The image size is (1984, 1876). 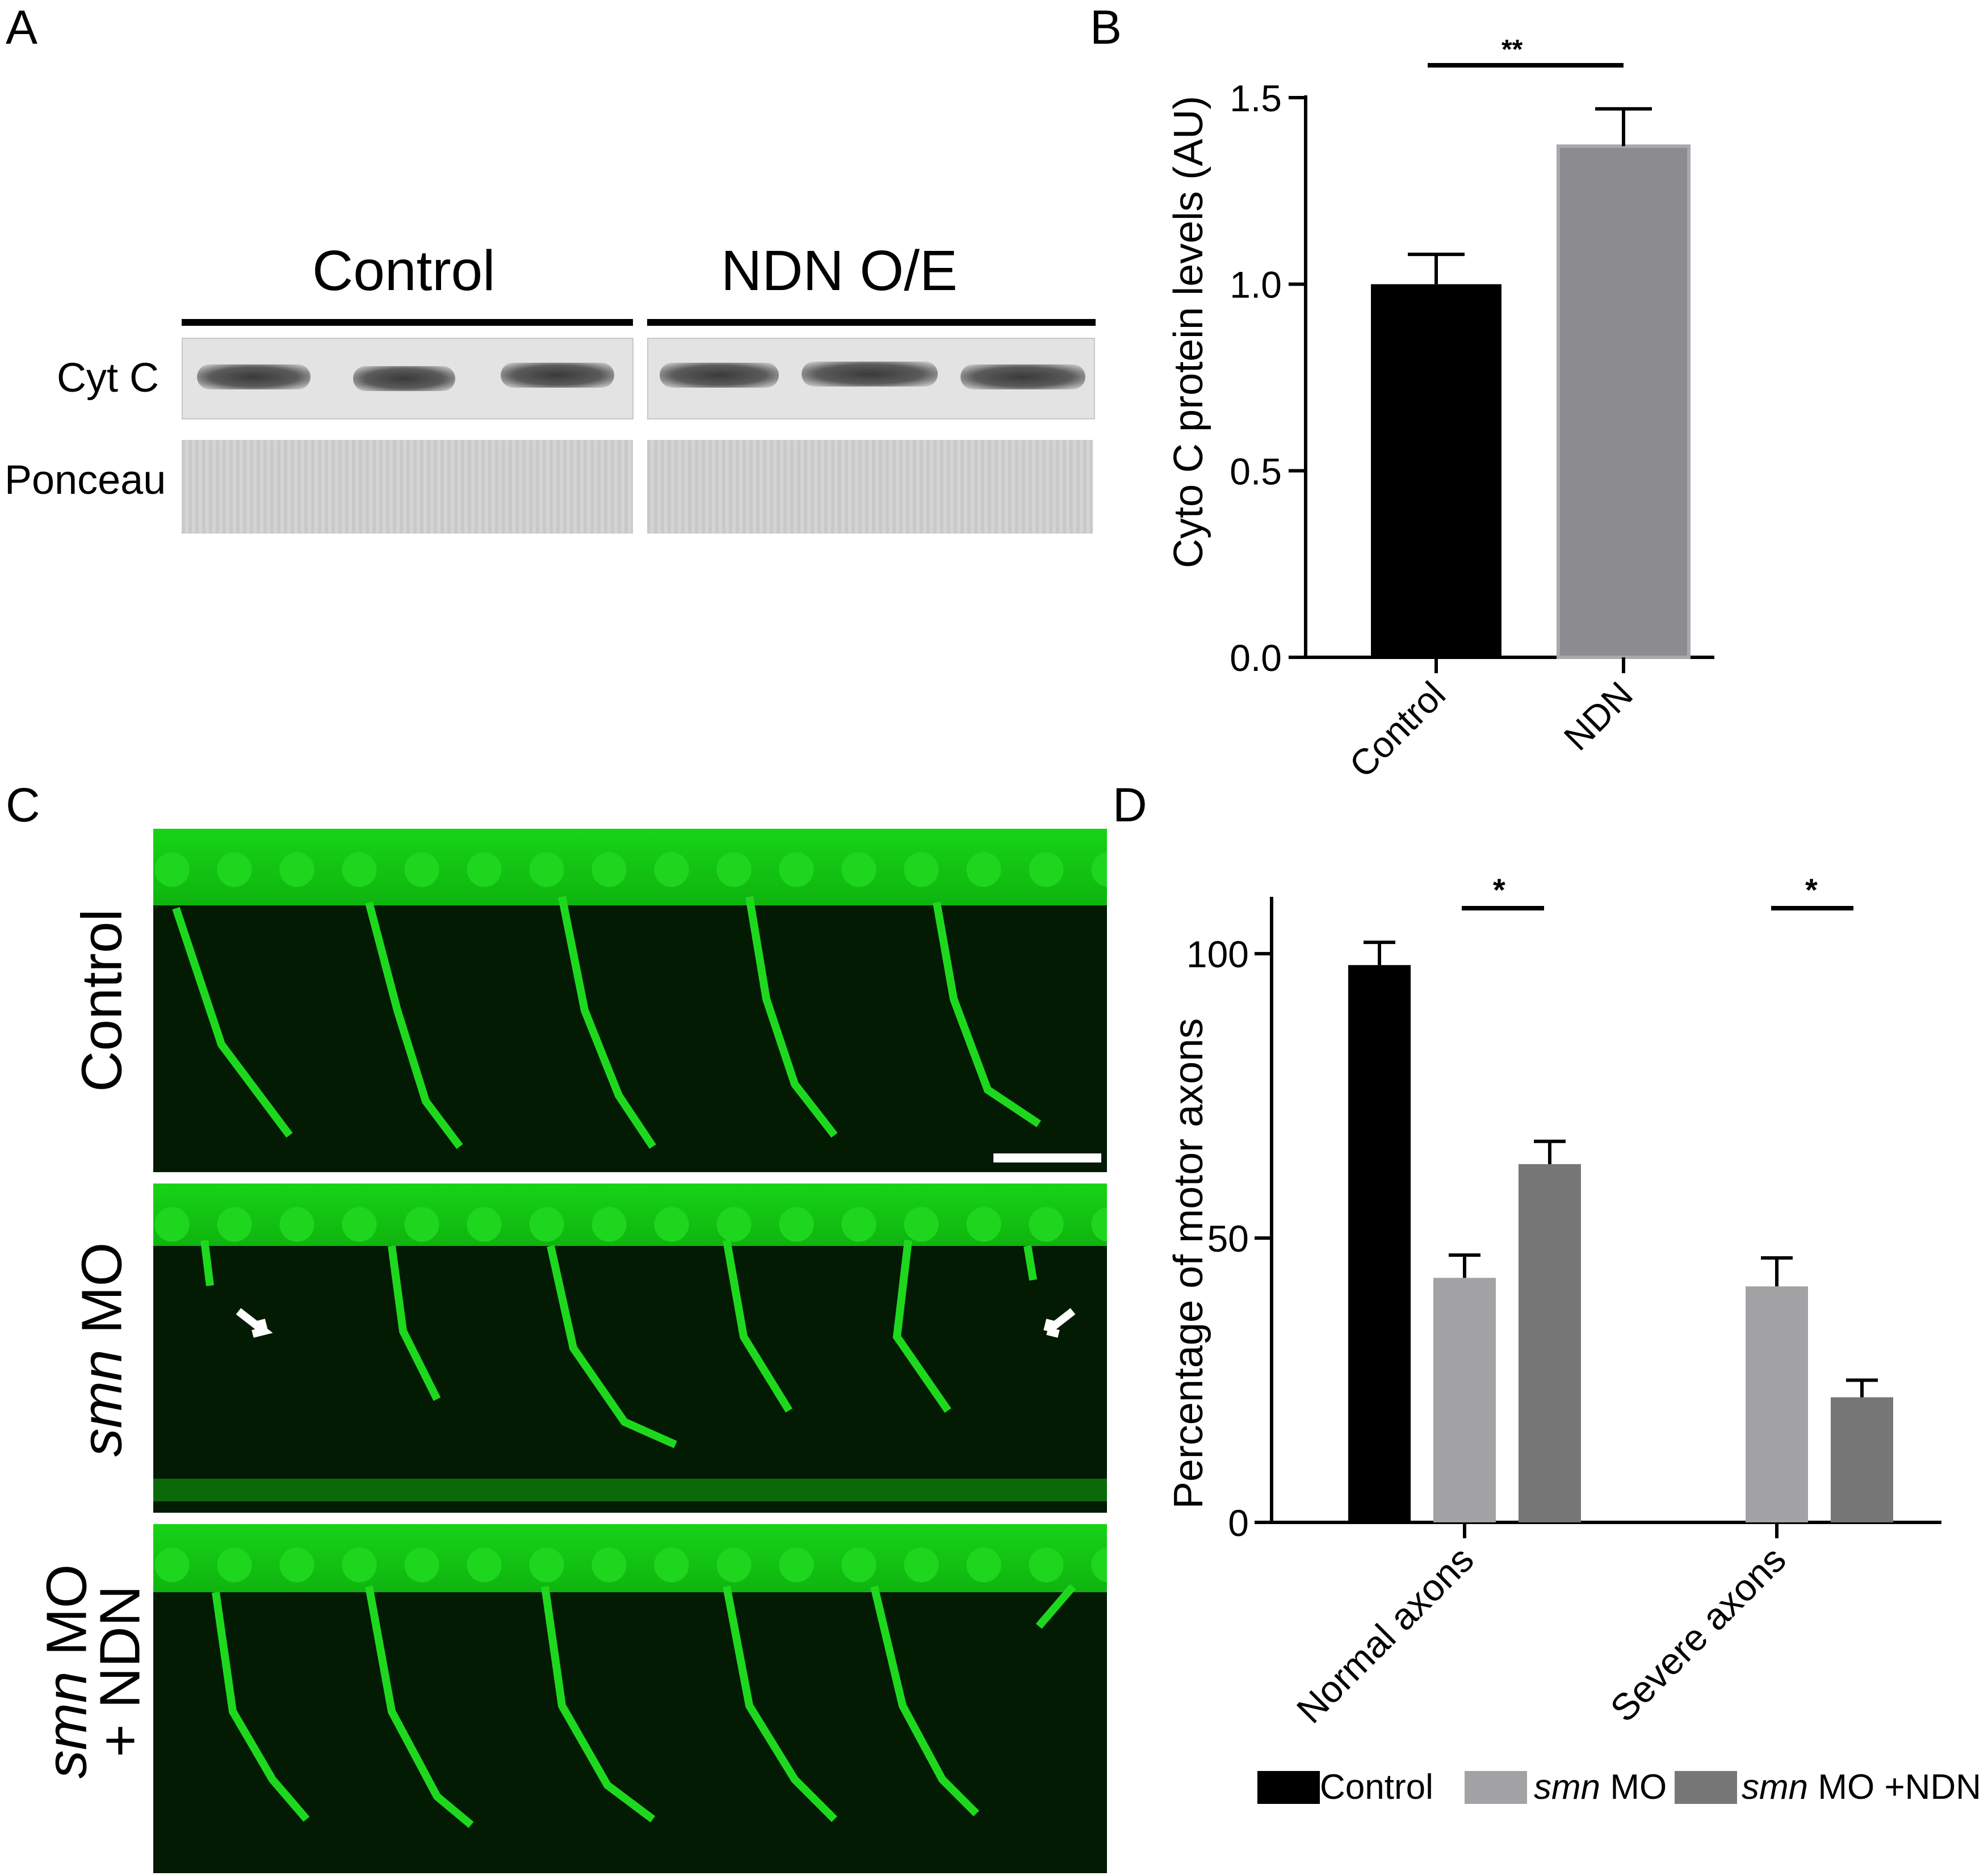 What do you see at coordinates (1496, 1787) in the screenshot?
I see `legend-swatch-smn-mo` at bounding box center [1496, 1787].